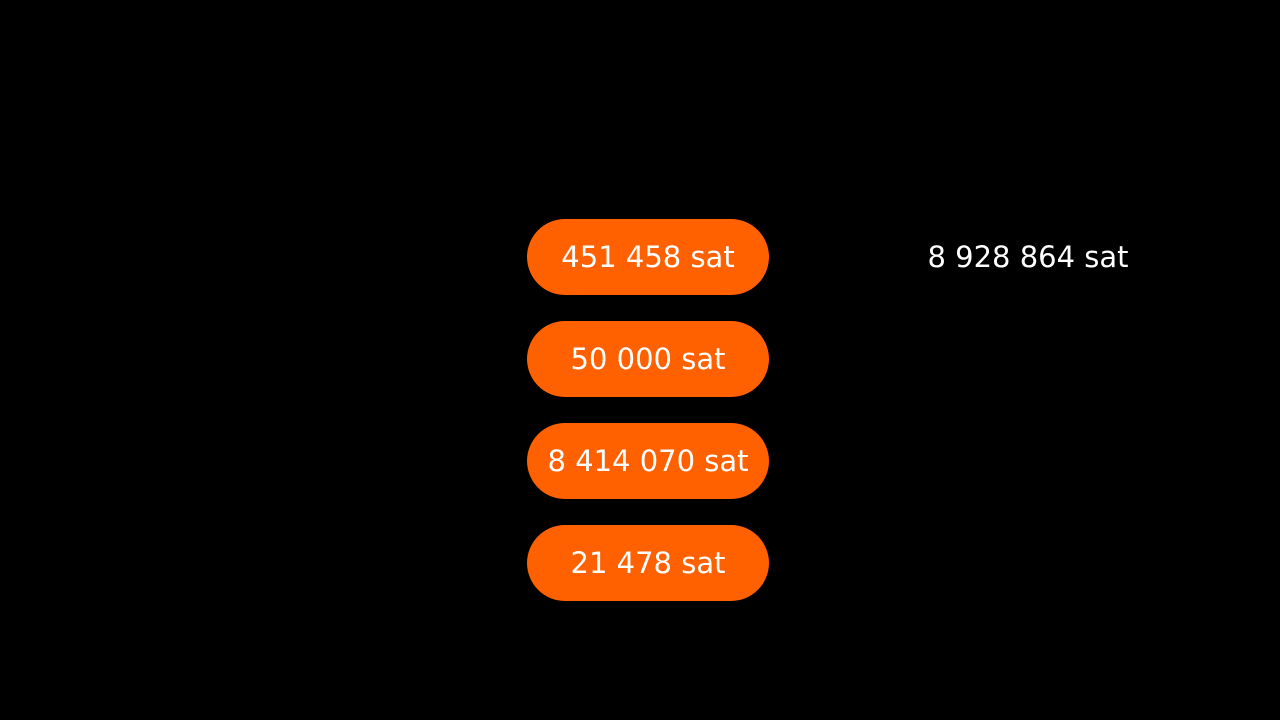  Describe the element at coordinates (1028, 257) in the screenshot. I see `total-amount: 8 928 864 sat` at that location.